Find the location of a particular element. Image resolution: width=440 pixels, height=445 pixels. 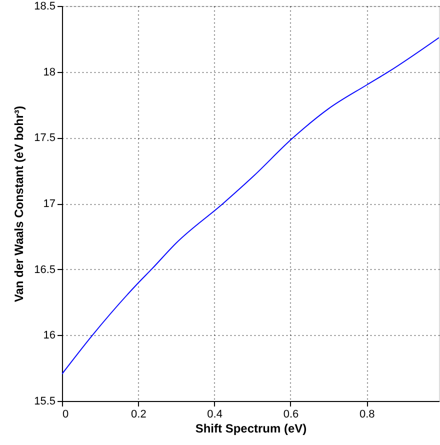

y-tick-label: 17 is located at coordinates (49, 204).